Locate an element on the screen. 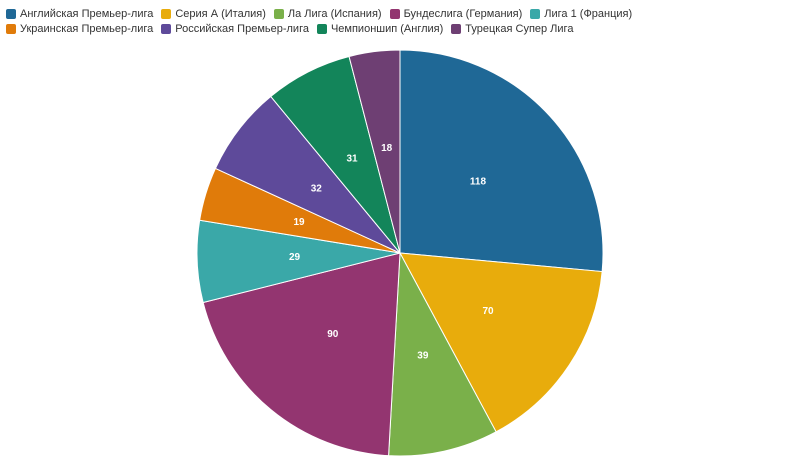  legend-item: Английская Премьер-лига is located at coordinates (79, 14).